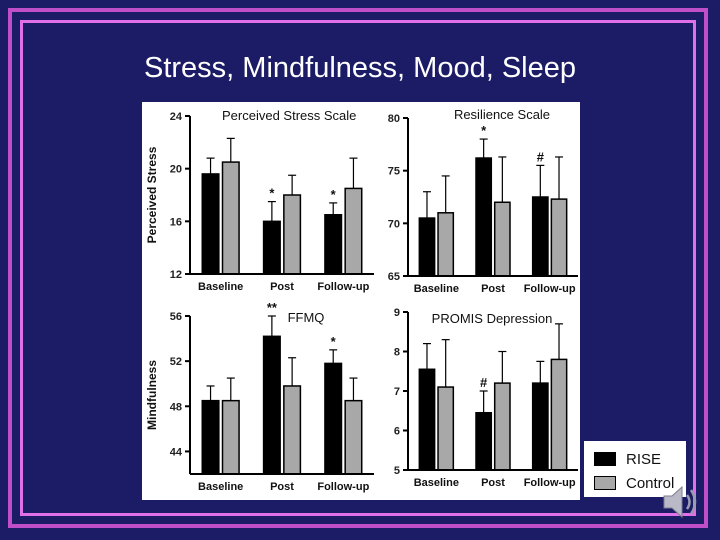 This screenshot has width=720, height=540. I want to click on y-axis-label: Mindfulness, so click(152, 395).